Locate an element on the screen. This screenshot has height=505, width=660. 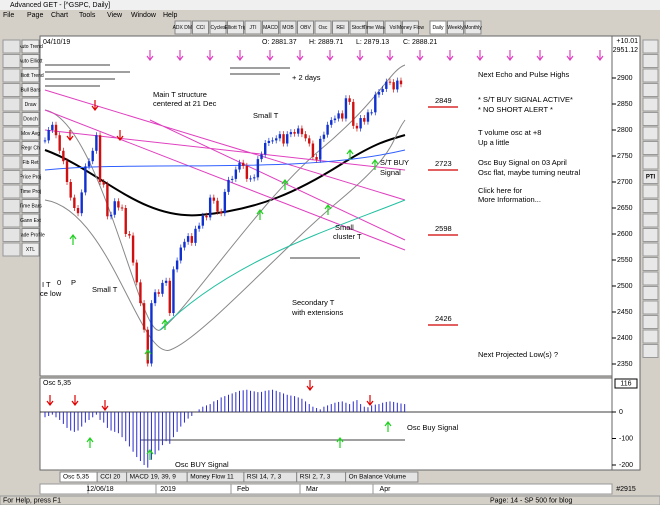
tab is located at coordinates (382, 477).